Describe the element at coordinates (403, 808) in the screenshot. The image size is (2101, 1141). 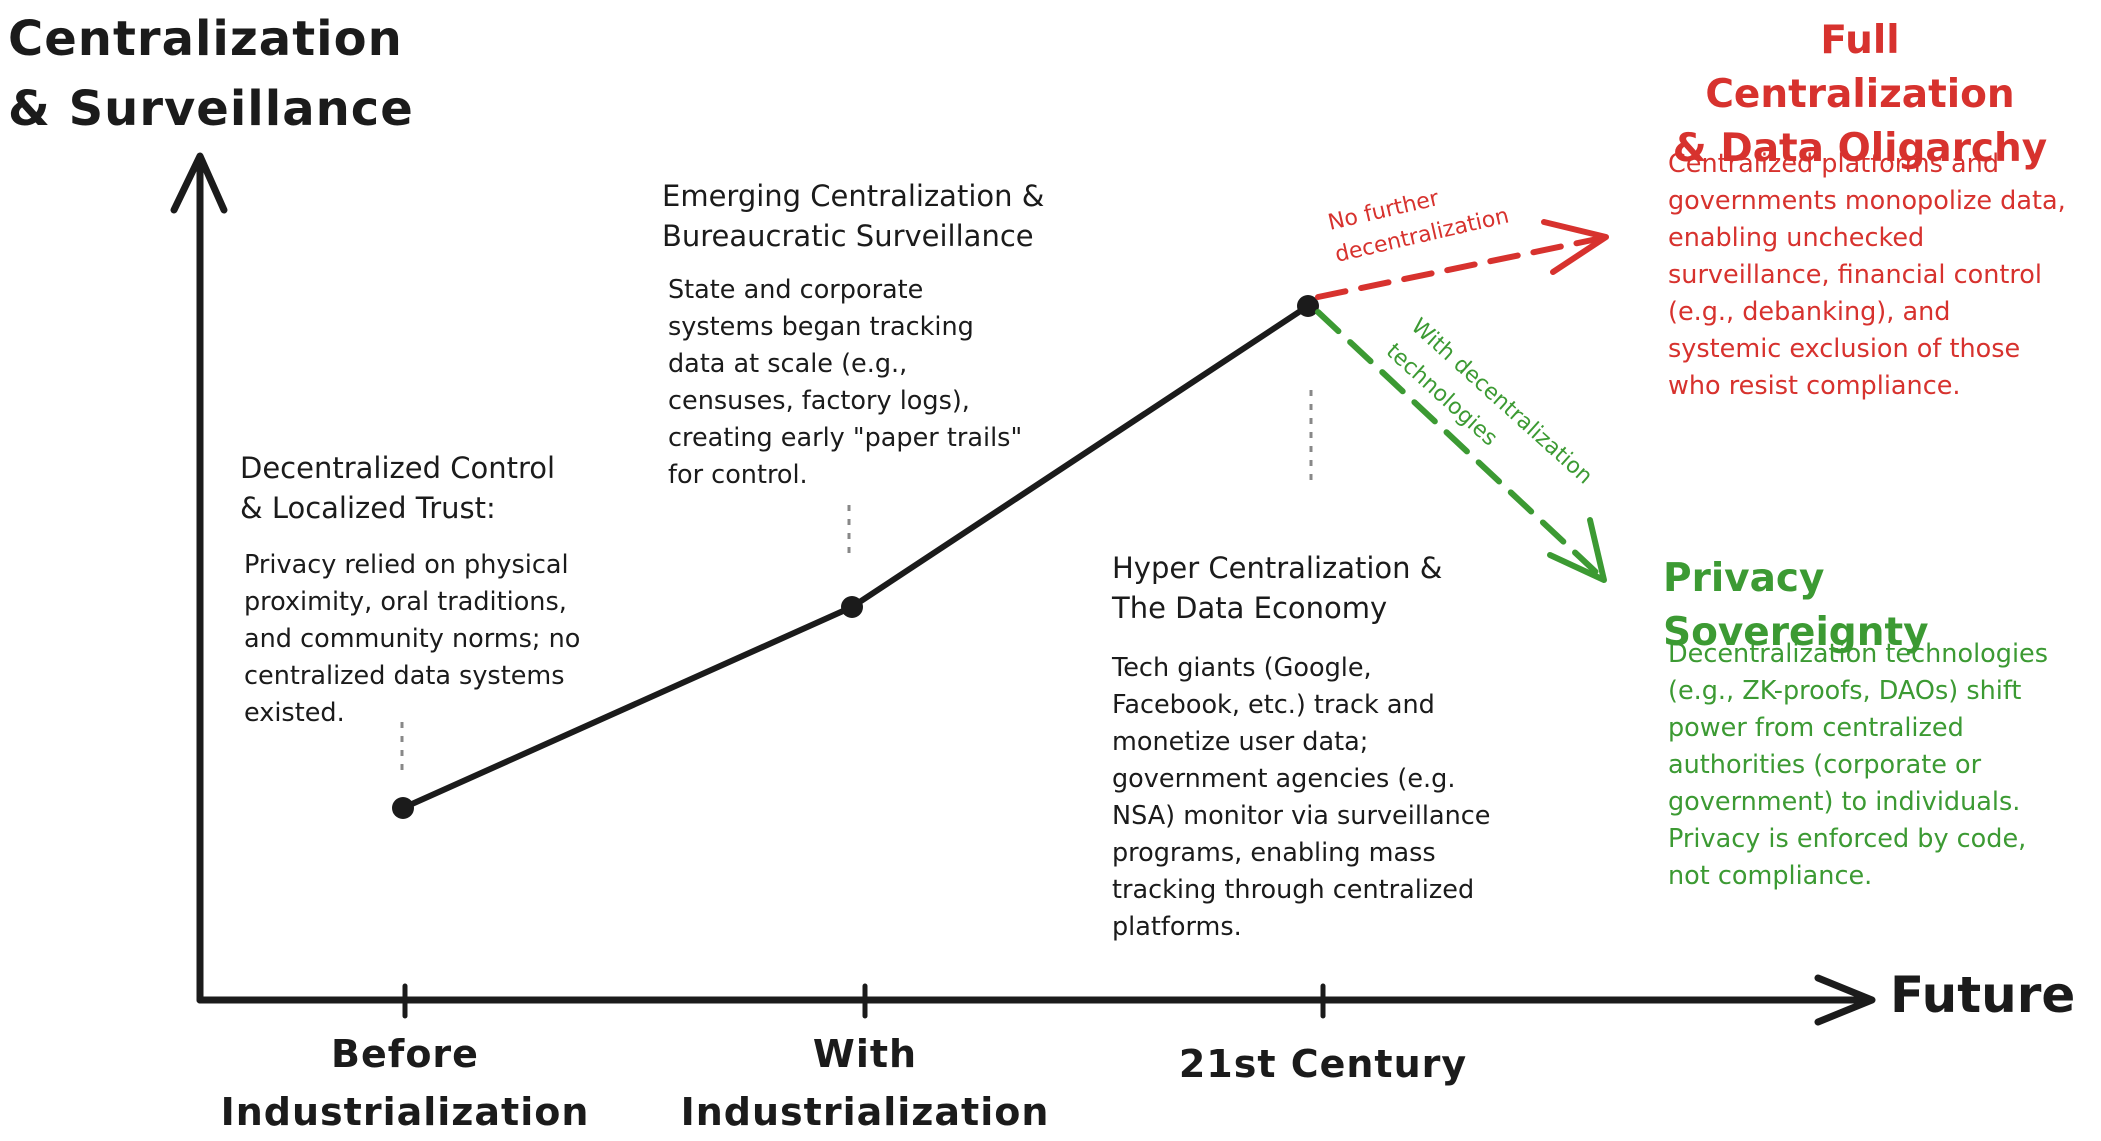
I see `point-before-industrialization` at that location.